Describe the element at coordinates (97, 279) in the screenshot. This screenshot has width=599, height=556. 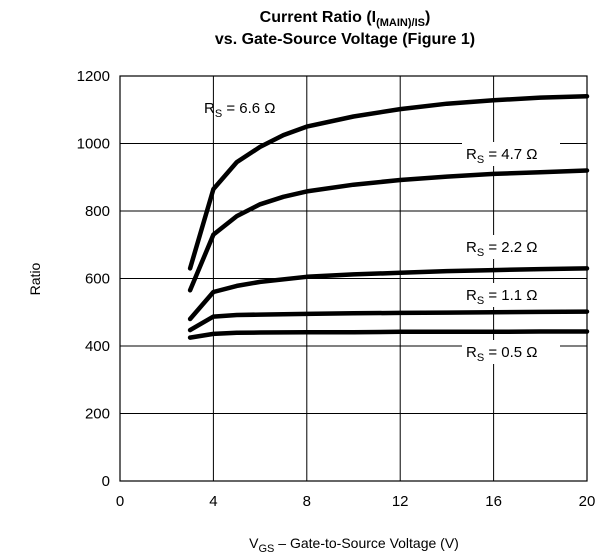
I see `y-tick-label: 600` at that location.